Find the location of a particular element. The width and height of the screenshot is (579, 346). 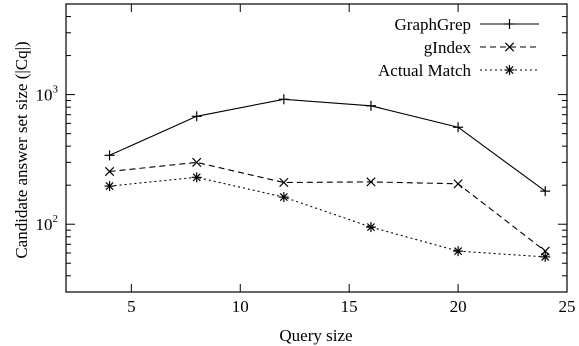

legend-marker-actual-match is located at coordinates (509, 70).